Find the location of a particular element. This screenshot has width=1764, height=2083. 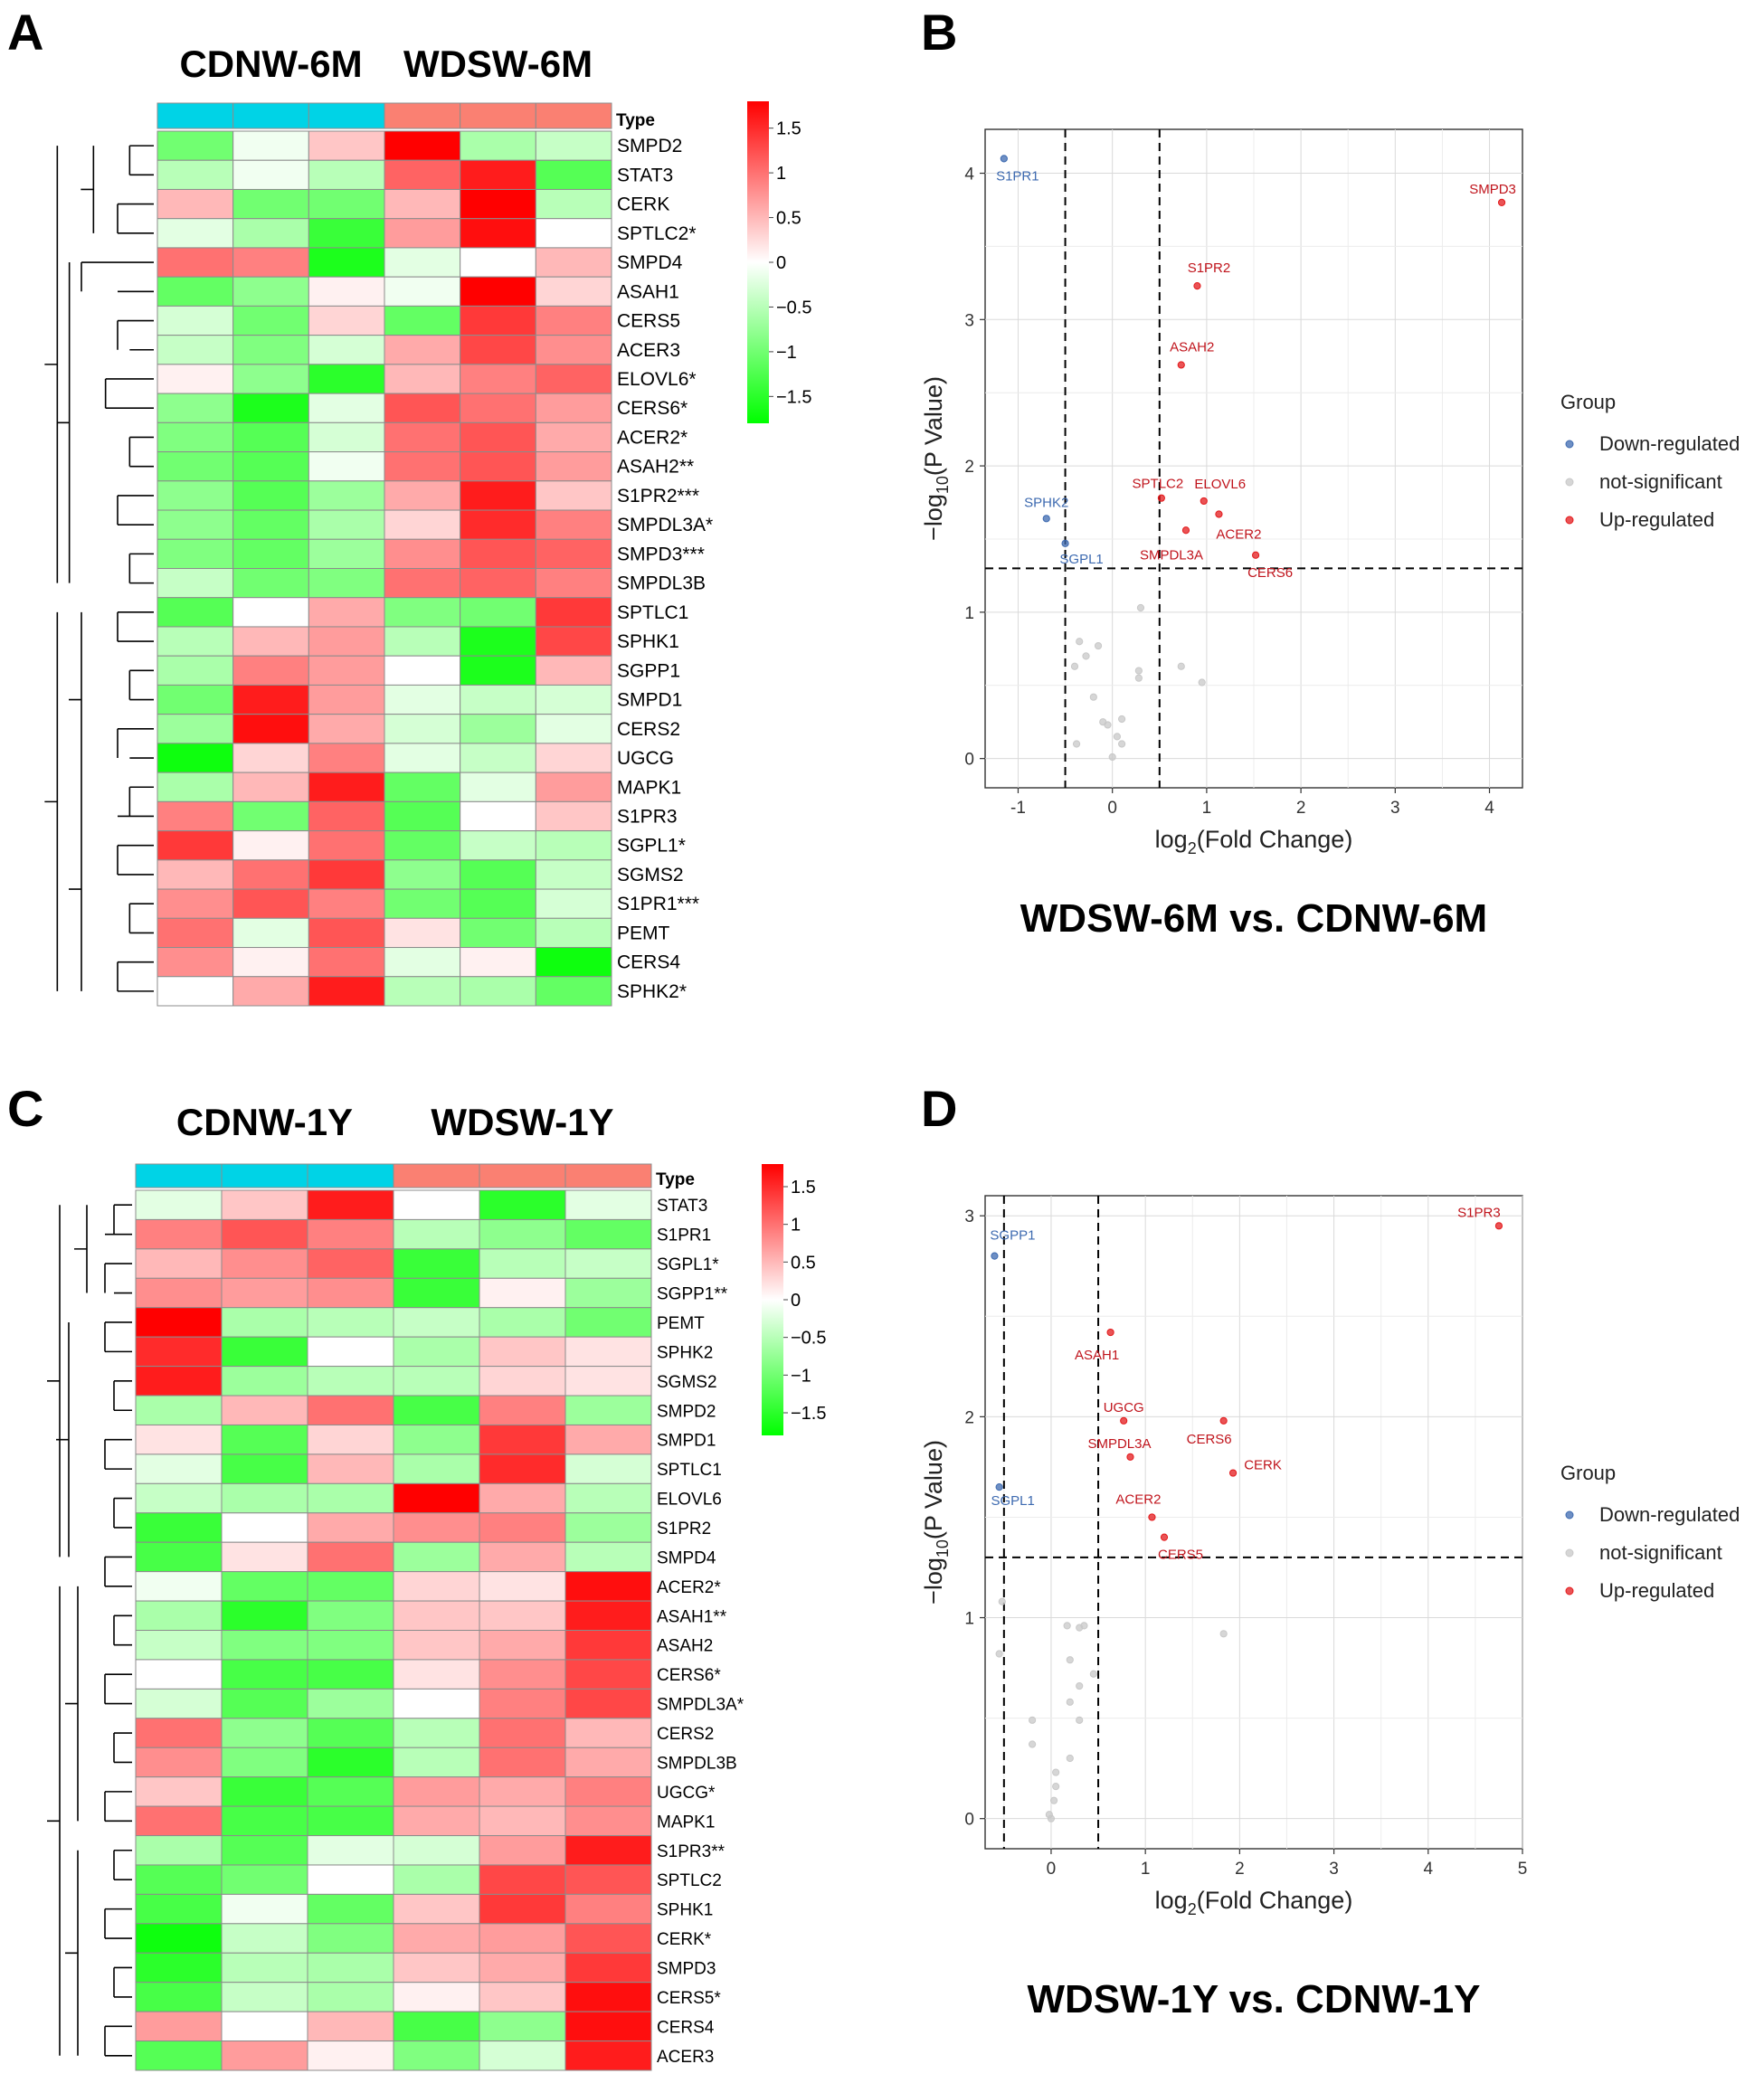

y-tick-label: 1 is located at coordinates (969, 613).